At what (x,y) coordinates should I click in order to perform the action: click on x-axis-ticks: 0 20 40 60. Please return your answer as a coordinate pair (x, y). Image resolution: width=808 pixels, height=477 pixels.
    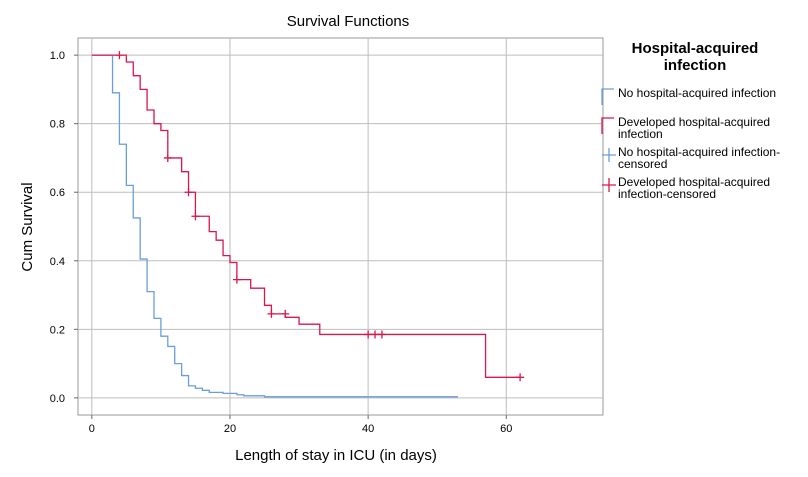
    Looking at the image, I should click on (300, 425).